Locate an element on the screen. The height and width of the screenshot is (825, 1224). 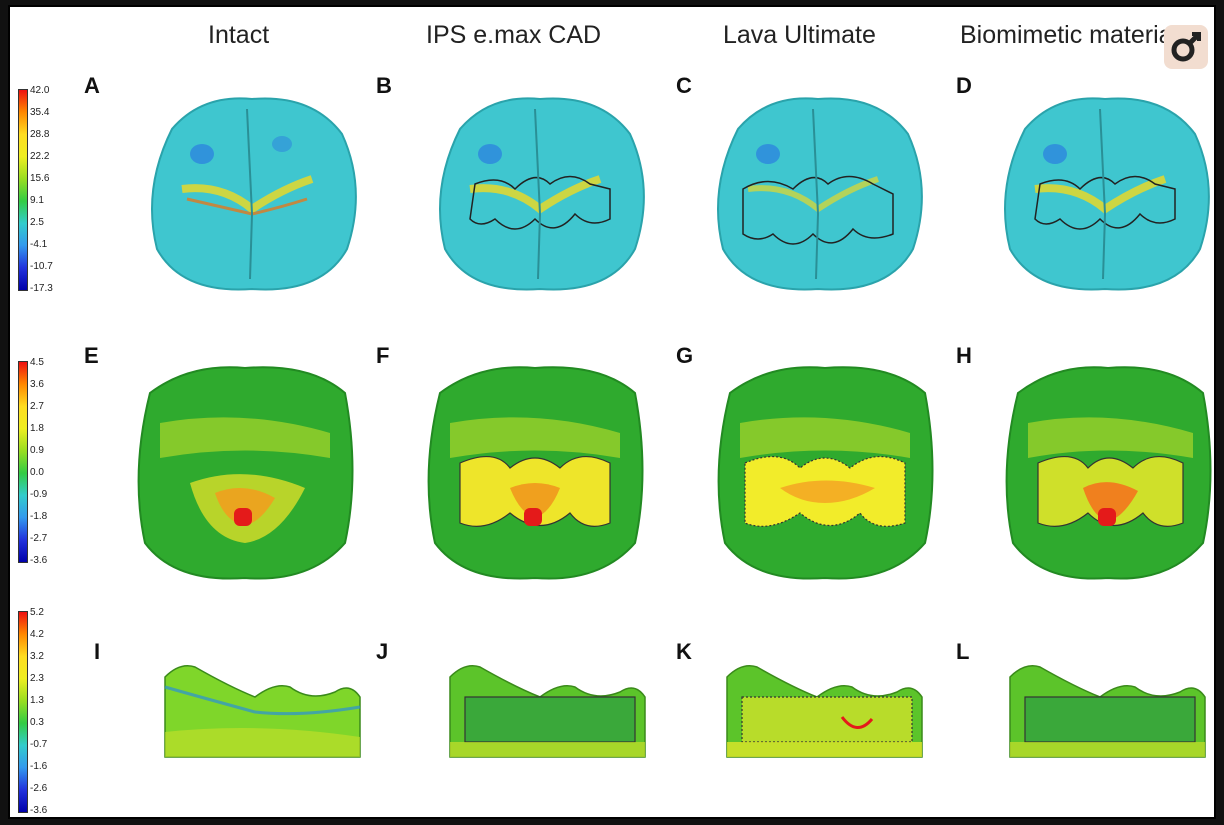
scale-tick: 15.6 is located at coordinates (40, 178).